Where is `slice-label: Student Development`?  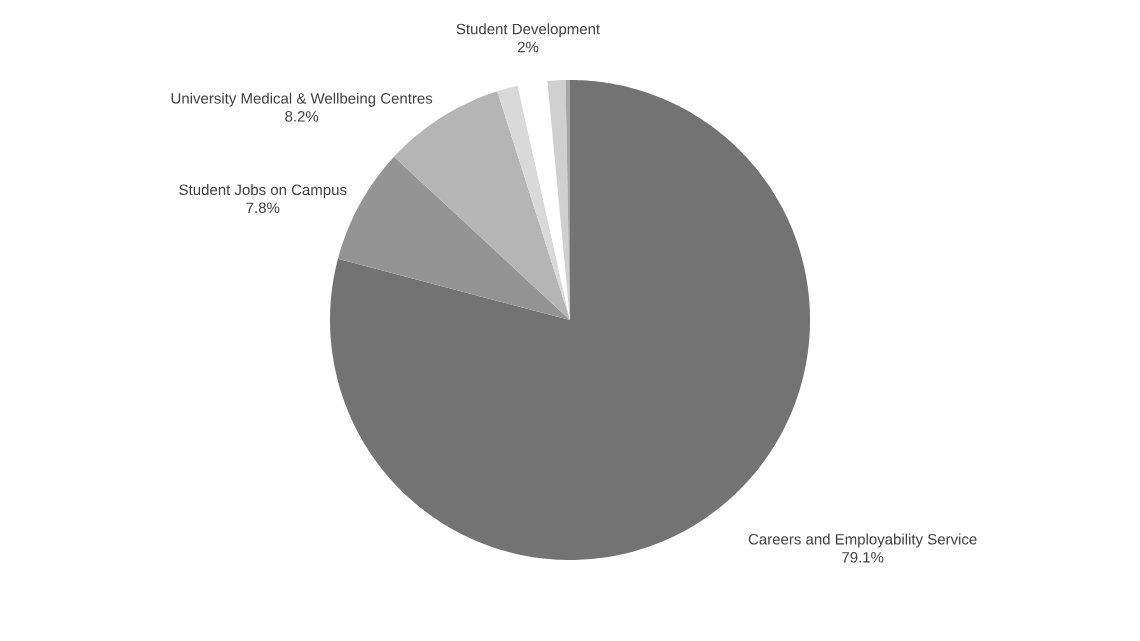 slice-label: Student Development is located at coordinates (528, 30).